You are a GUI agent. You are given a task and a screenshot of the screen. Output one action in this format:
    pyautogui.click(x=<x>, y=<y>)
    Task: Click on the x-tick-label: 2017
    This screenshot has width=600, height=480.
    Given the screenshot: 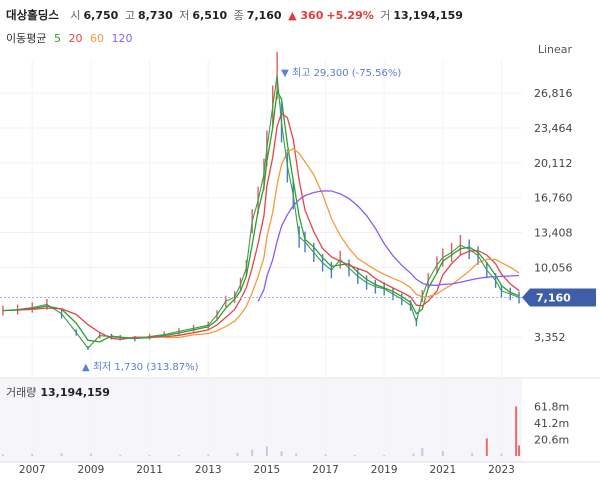 What is the action you would take?
    pyautogui.click(x=325, y=470)
    